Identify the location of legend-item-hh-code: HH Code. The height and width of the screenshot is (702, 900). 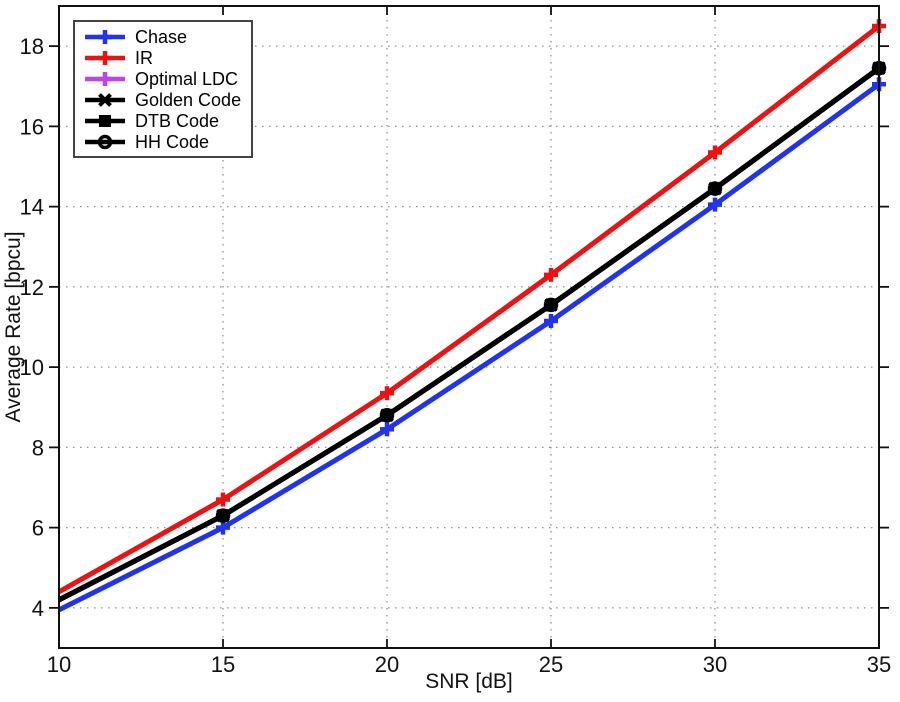
(162, 141).